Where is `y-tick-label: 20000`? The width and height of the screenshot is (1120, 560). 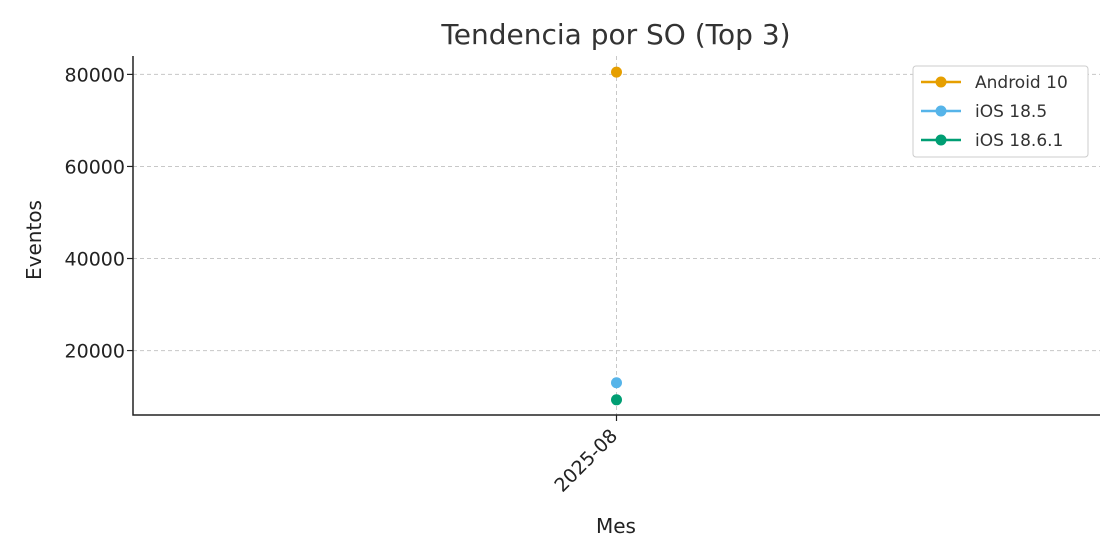
y-tick-label: 20000 is located at coordinates (95, 352).